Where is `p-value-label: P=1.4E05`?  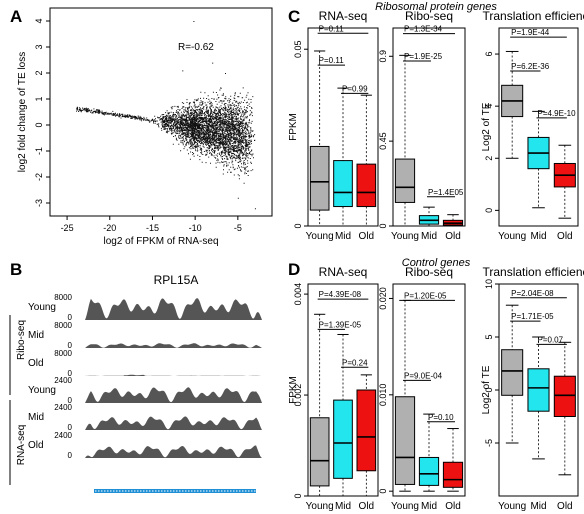 p-value-label: P=1.4E05 is located at coordinates (446, 192).